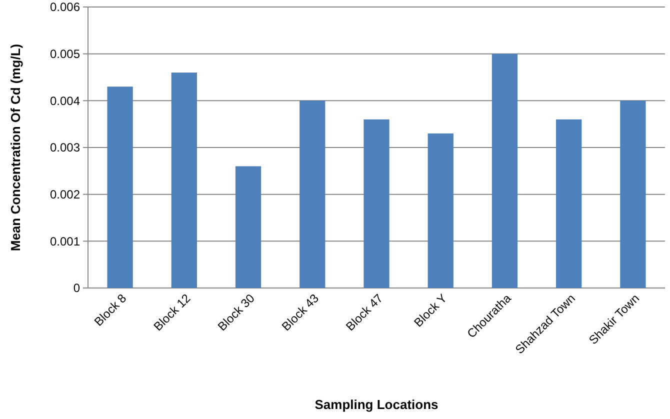 Image resolution: width=670 pixels, height=419 pixels. What do you see at coordinates (76, 288) in the screenshot?
I see `y-tick-label: 0` at bounding box center [76, 288].